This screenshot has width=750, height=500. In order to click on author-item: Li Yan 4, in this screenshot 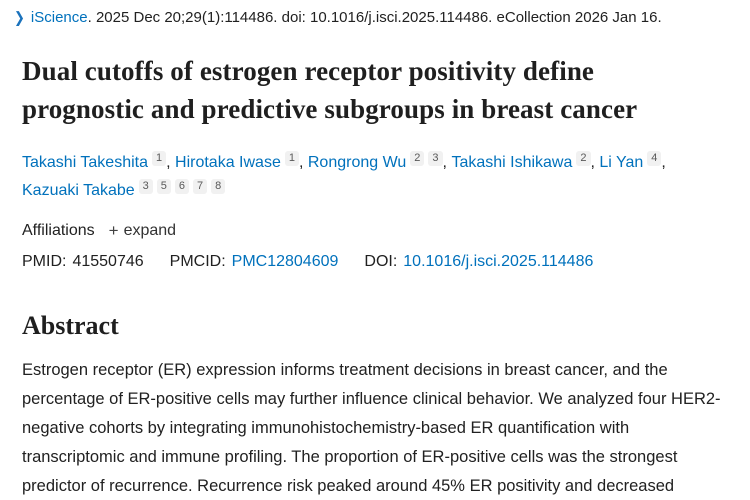, I will do `click(632, 161)`.